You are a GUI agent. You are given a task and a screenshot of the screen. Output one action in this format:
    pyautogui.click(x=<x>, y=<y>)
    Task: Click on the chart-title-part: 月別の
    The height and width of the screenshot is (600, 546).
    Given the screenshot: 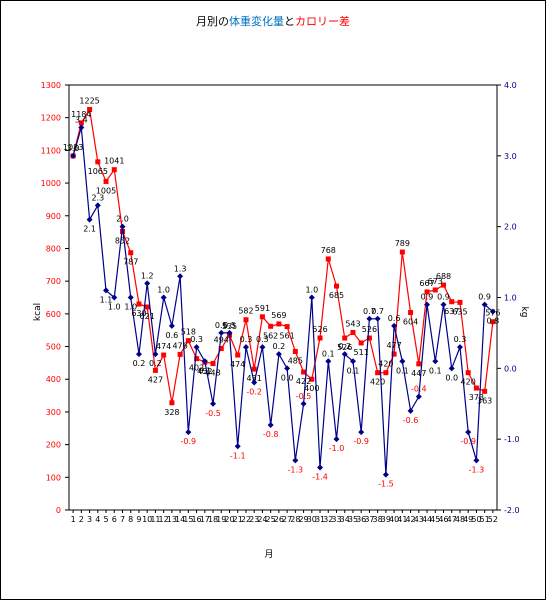 What is the action you would take?
    pyautogui.click(x=212, y=21)
    